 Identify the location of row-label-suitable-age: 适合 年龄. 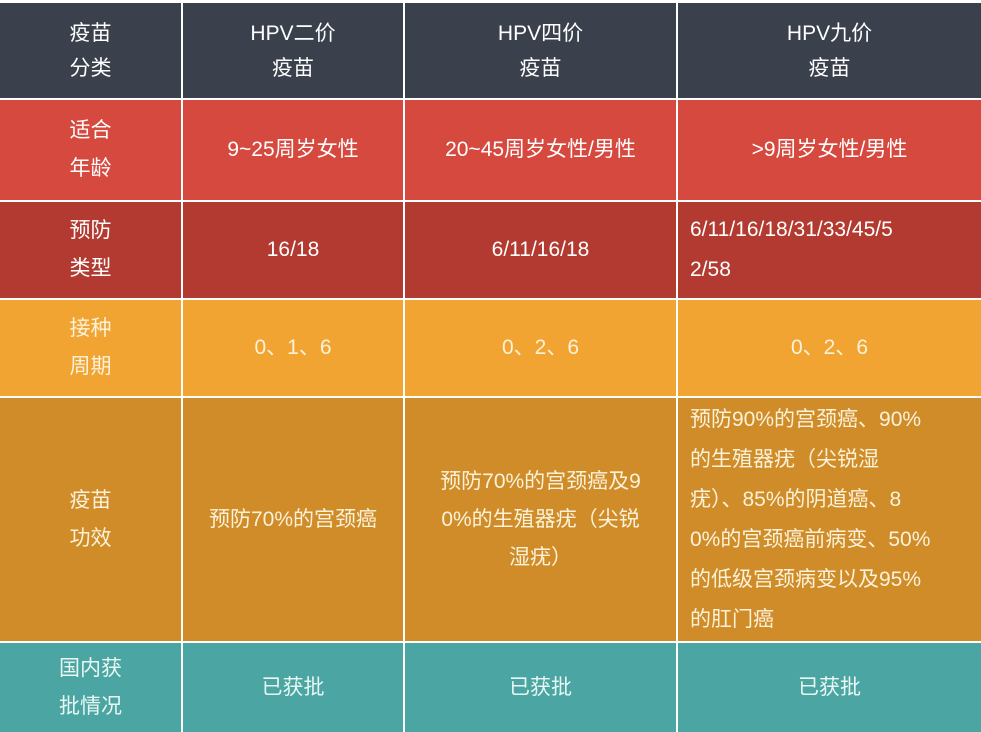
(91, 151).